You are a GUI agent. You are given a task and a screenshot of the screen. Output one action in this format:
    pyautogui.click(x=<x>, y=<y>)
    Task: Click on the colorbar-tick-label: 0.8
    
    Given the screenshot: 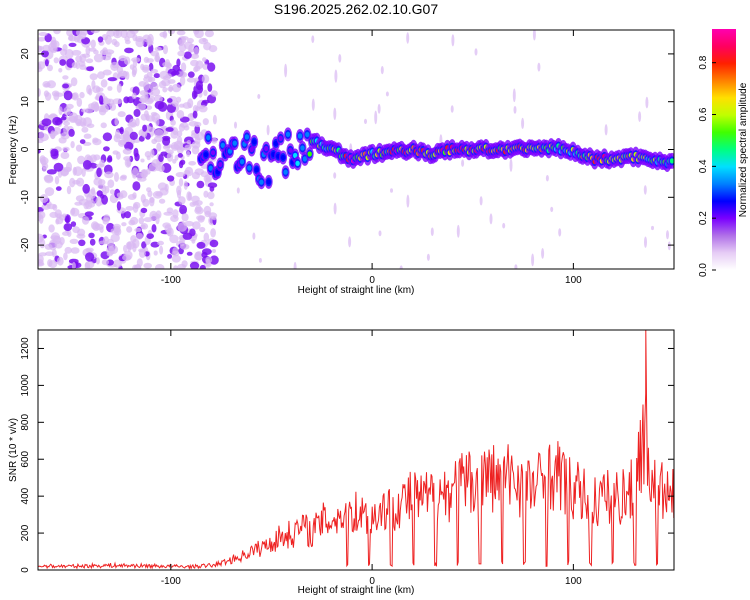 What is the action you would take?
    pyautogui.click(x=703, y=62)
    